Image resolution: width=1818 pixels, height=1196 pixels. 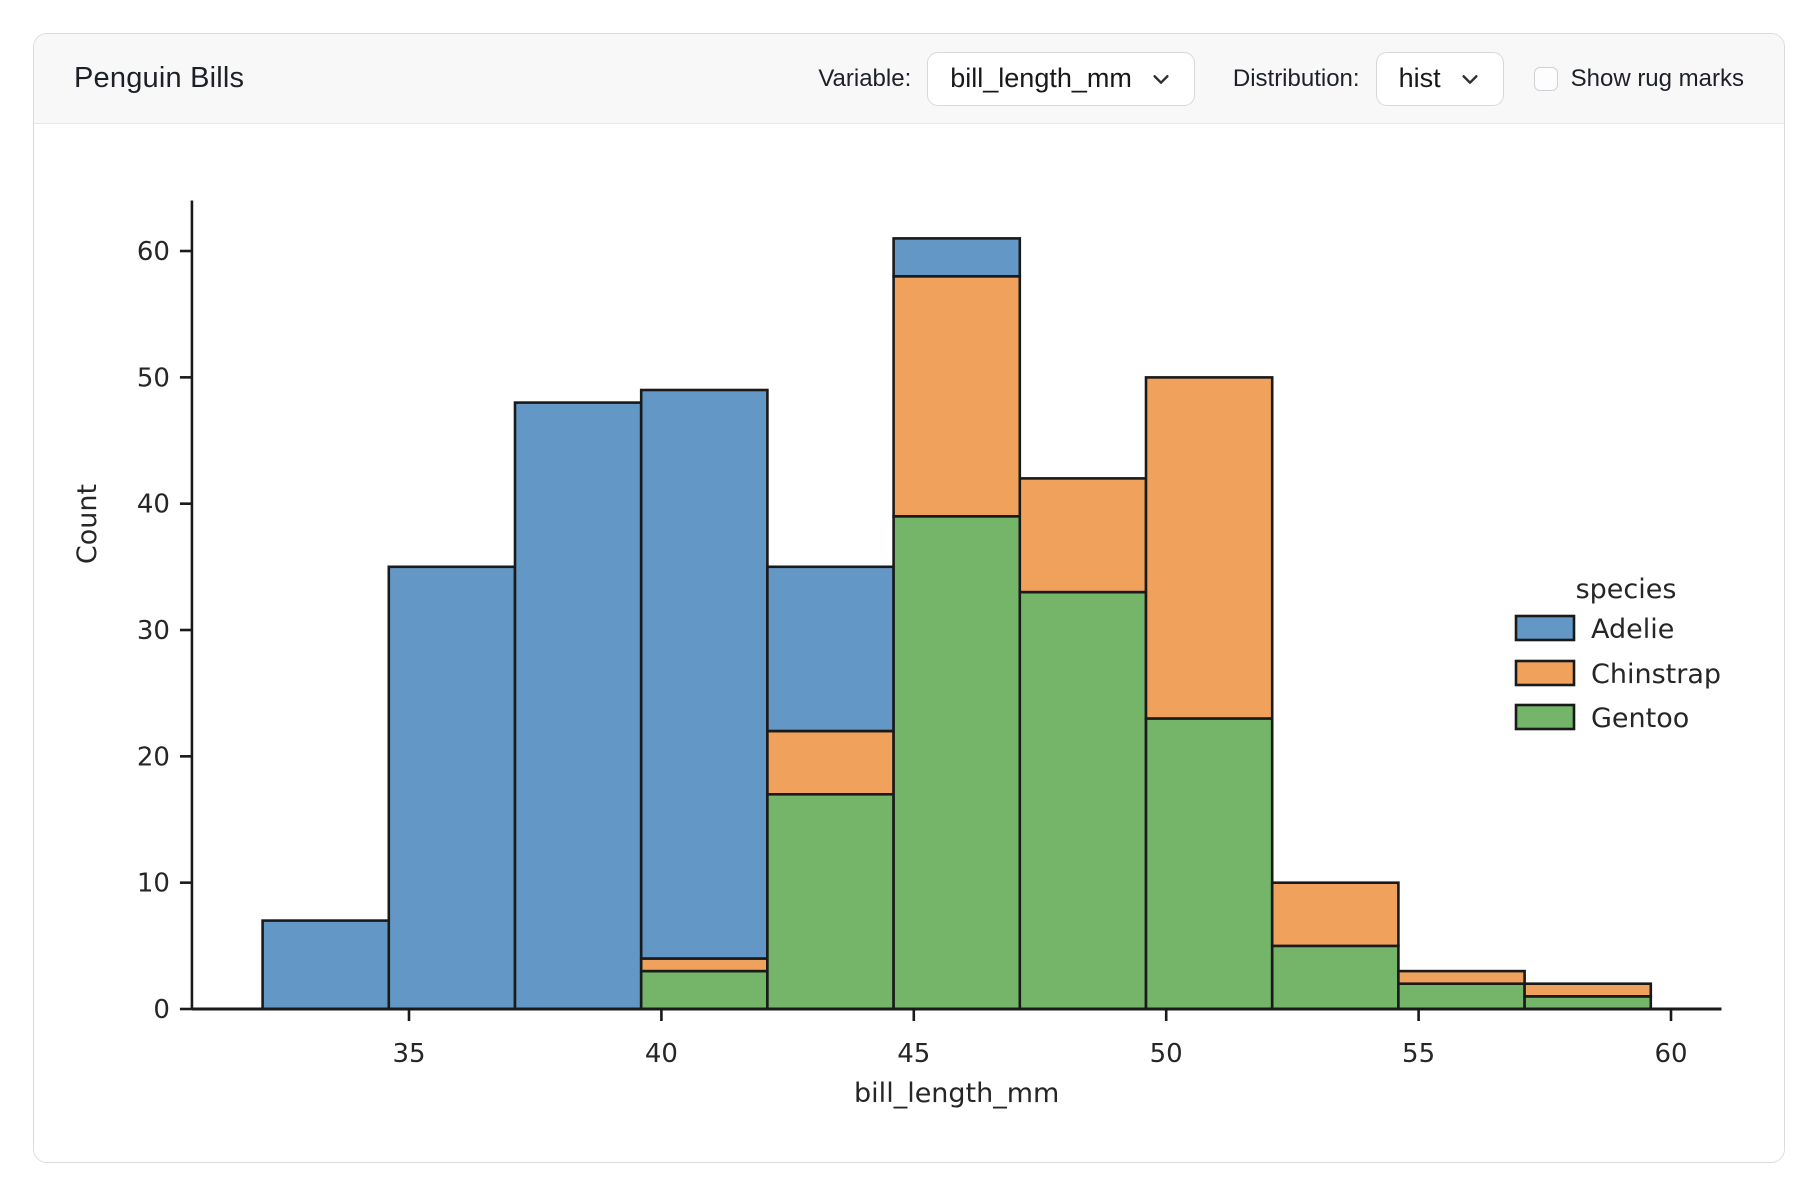 I want to click on distribution-select: hist, so click(x=1439, y=78).